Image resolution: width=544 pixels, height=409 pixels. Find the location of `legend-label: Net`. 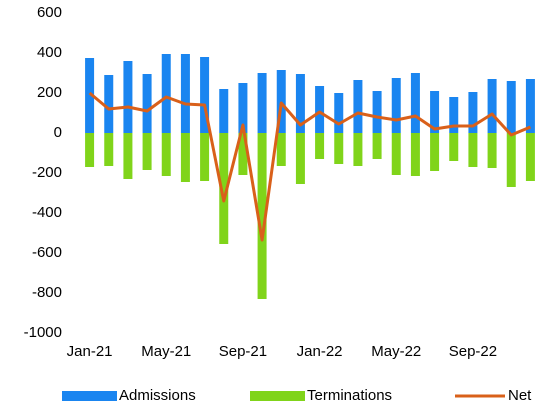

legend-label: Net is located at coordinates (520, 395).